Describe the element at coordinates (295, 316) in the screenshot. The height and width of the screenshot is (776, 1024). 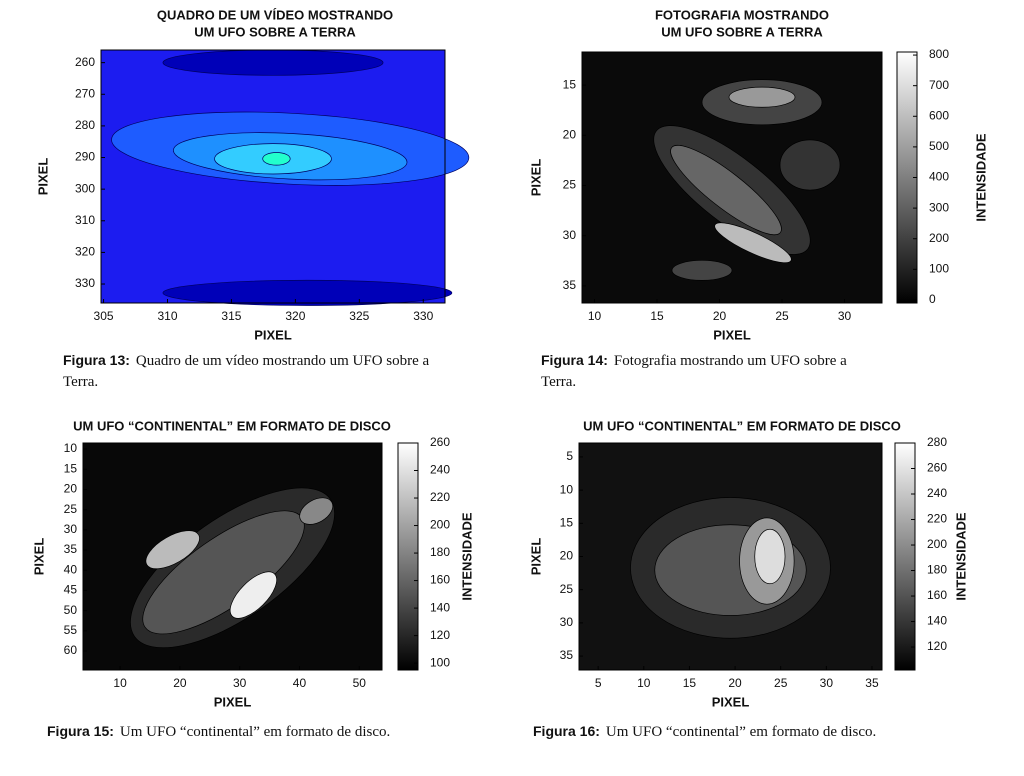
I see `x-tick-label: 320` at that location.